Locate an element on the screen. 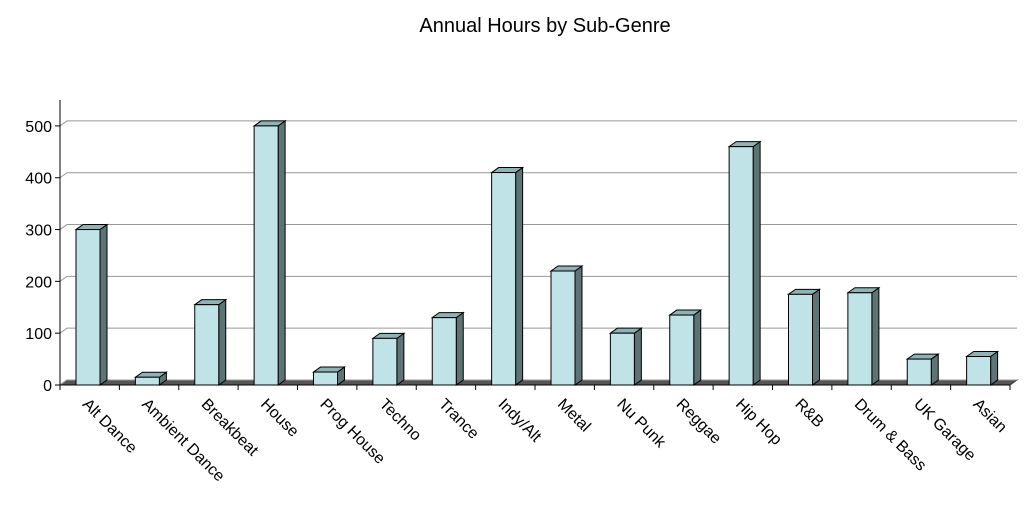 The height and width of the screenshot is (512, 1027). x-tick-label: Reggae is located at coordinates (699, 422).